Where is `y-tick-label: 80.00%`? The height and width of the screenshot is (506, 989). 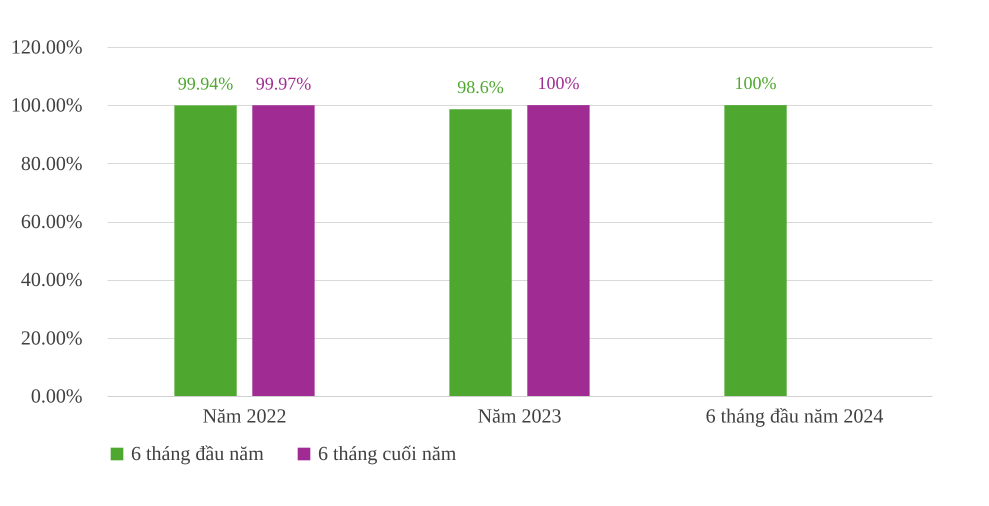 y-tick-label: 80.00% is located at coordinates (51, 163).